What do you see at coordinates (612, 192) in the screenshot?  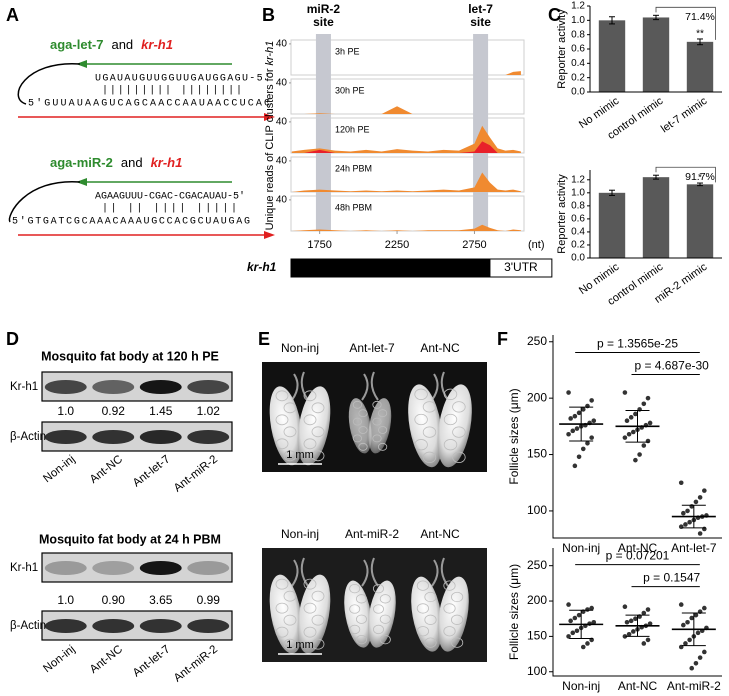 I see `error-bar` at bounding box center [612, 192].